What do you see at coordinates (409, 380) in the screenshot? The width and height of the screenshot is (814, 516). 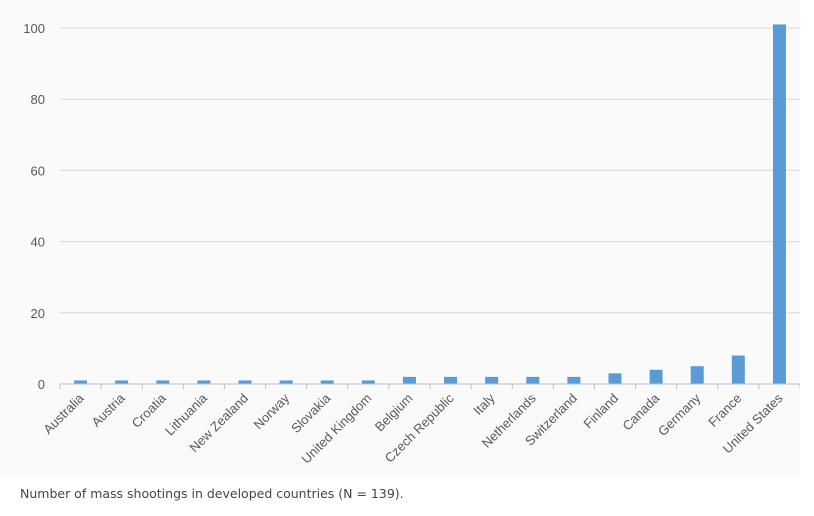 I see `bar-belgium` at bounding box center [409, 380].